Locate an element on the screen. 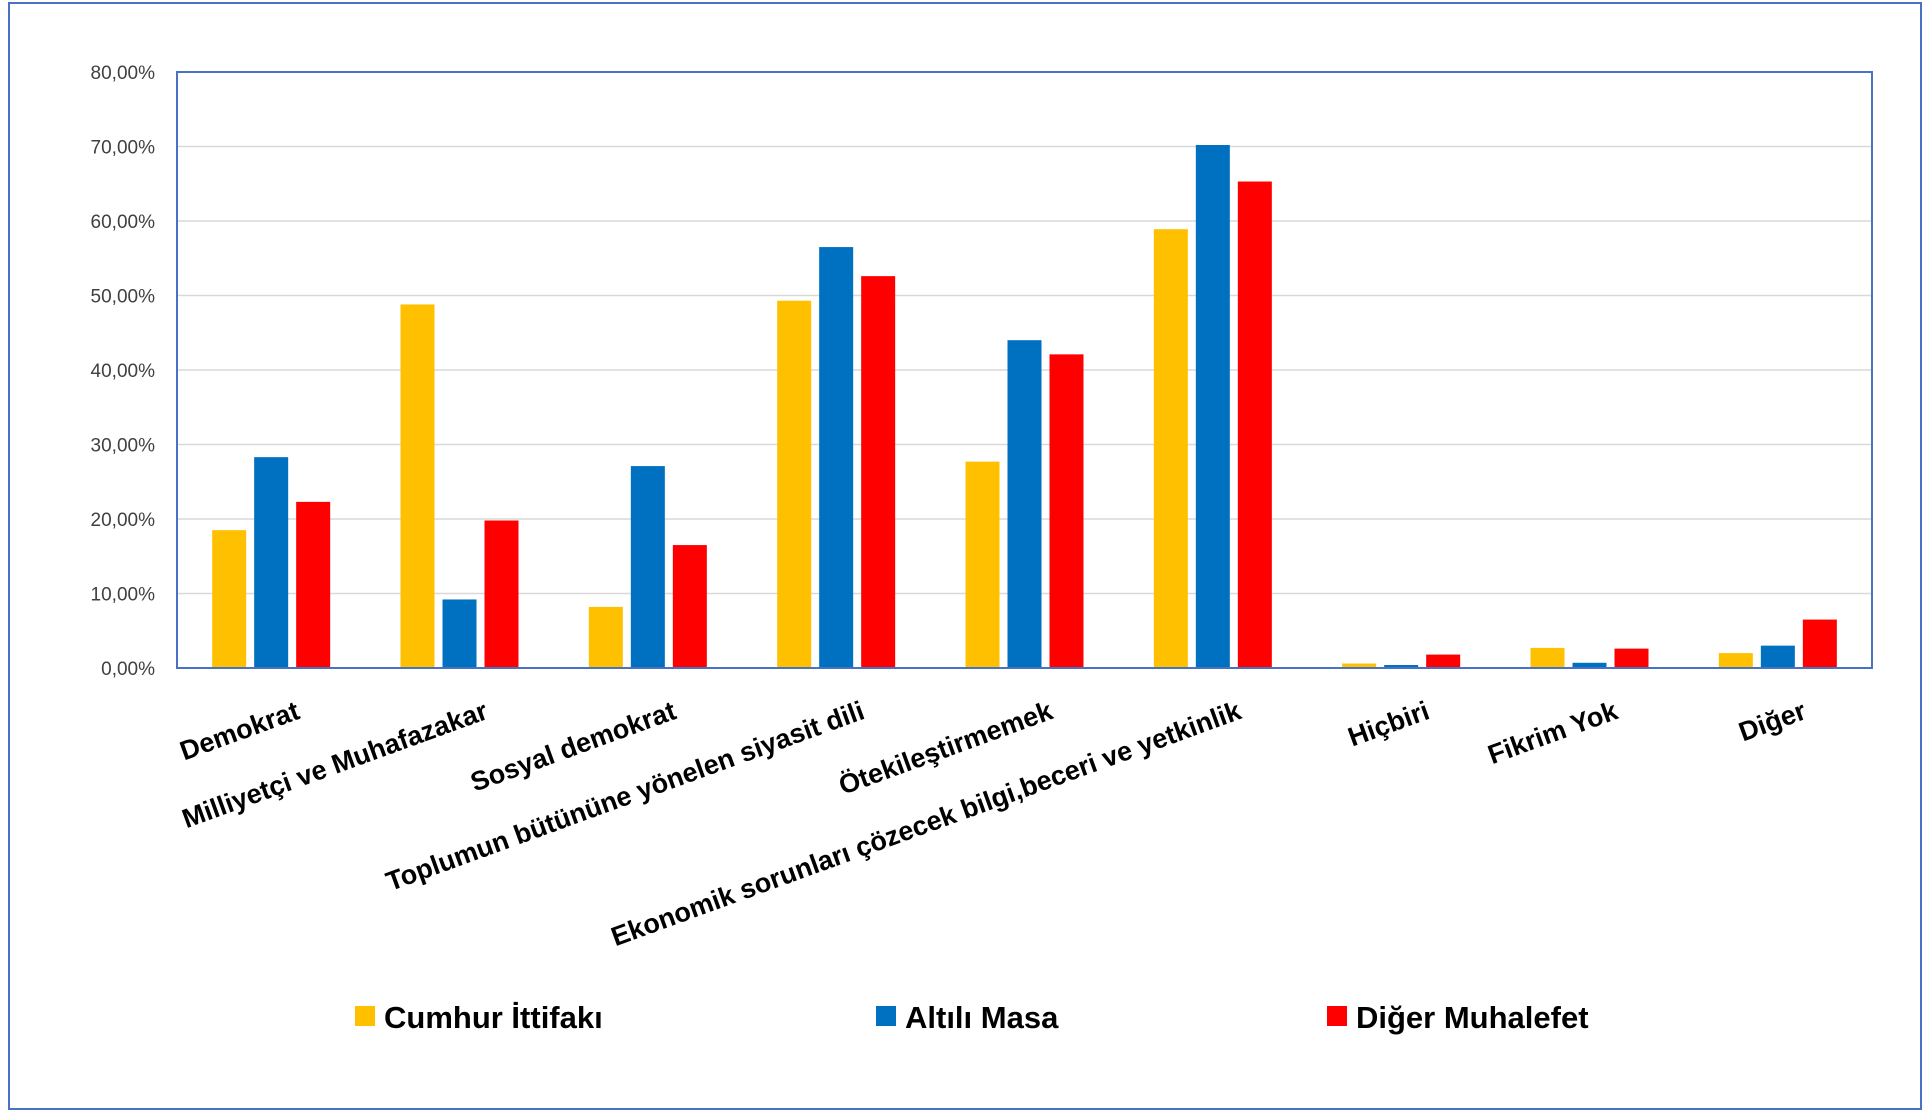 The width and height of the screenshot is (1932, 1115). y-tick-label: 50,00% is located at coordinates (123, 297).